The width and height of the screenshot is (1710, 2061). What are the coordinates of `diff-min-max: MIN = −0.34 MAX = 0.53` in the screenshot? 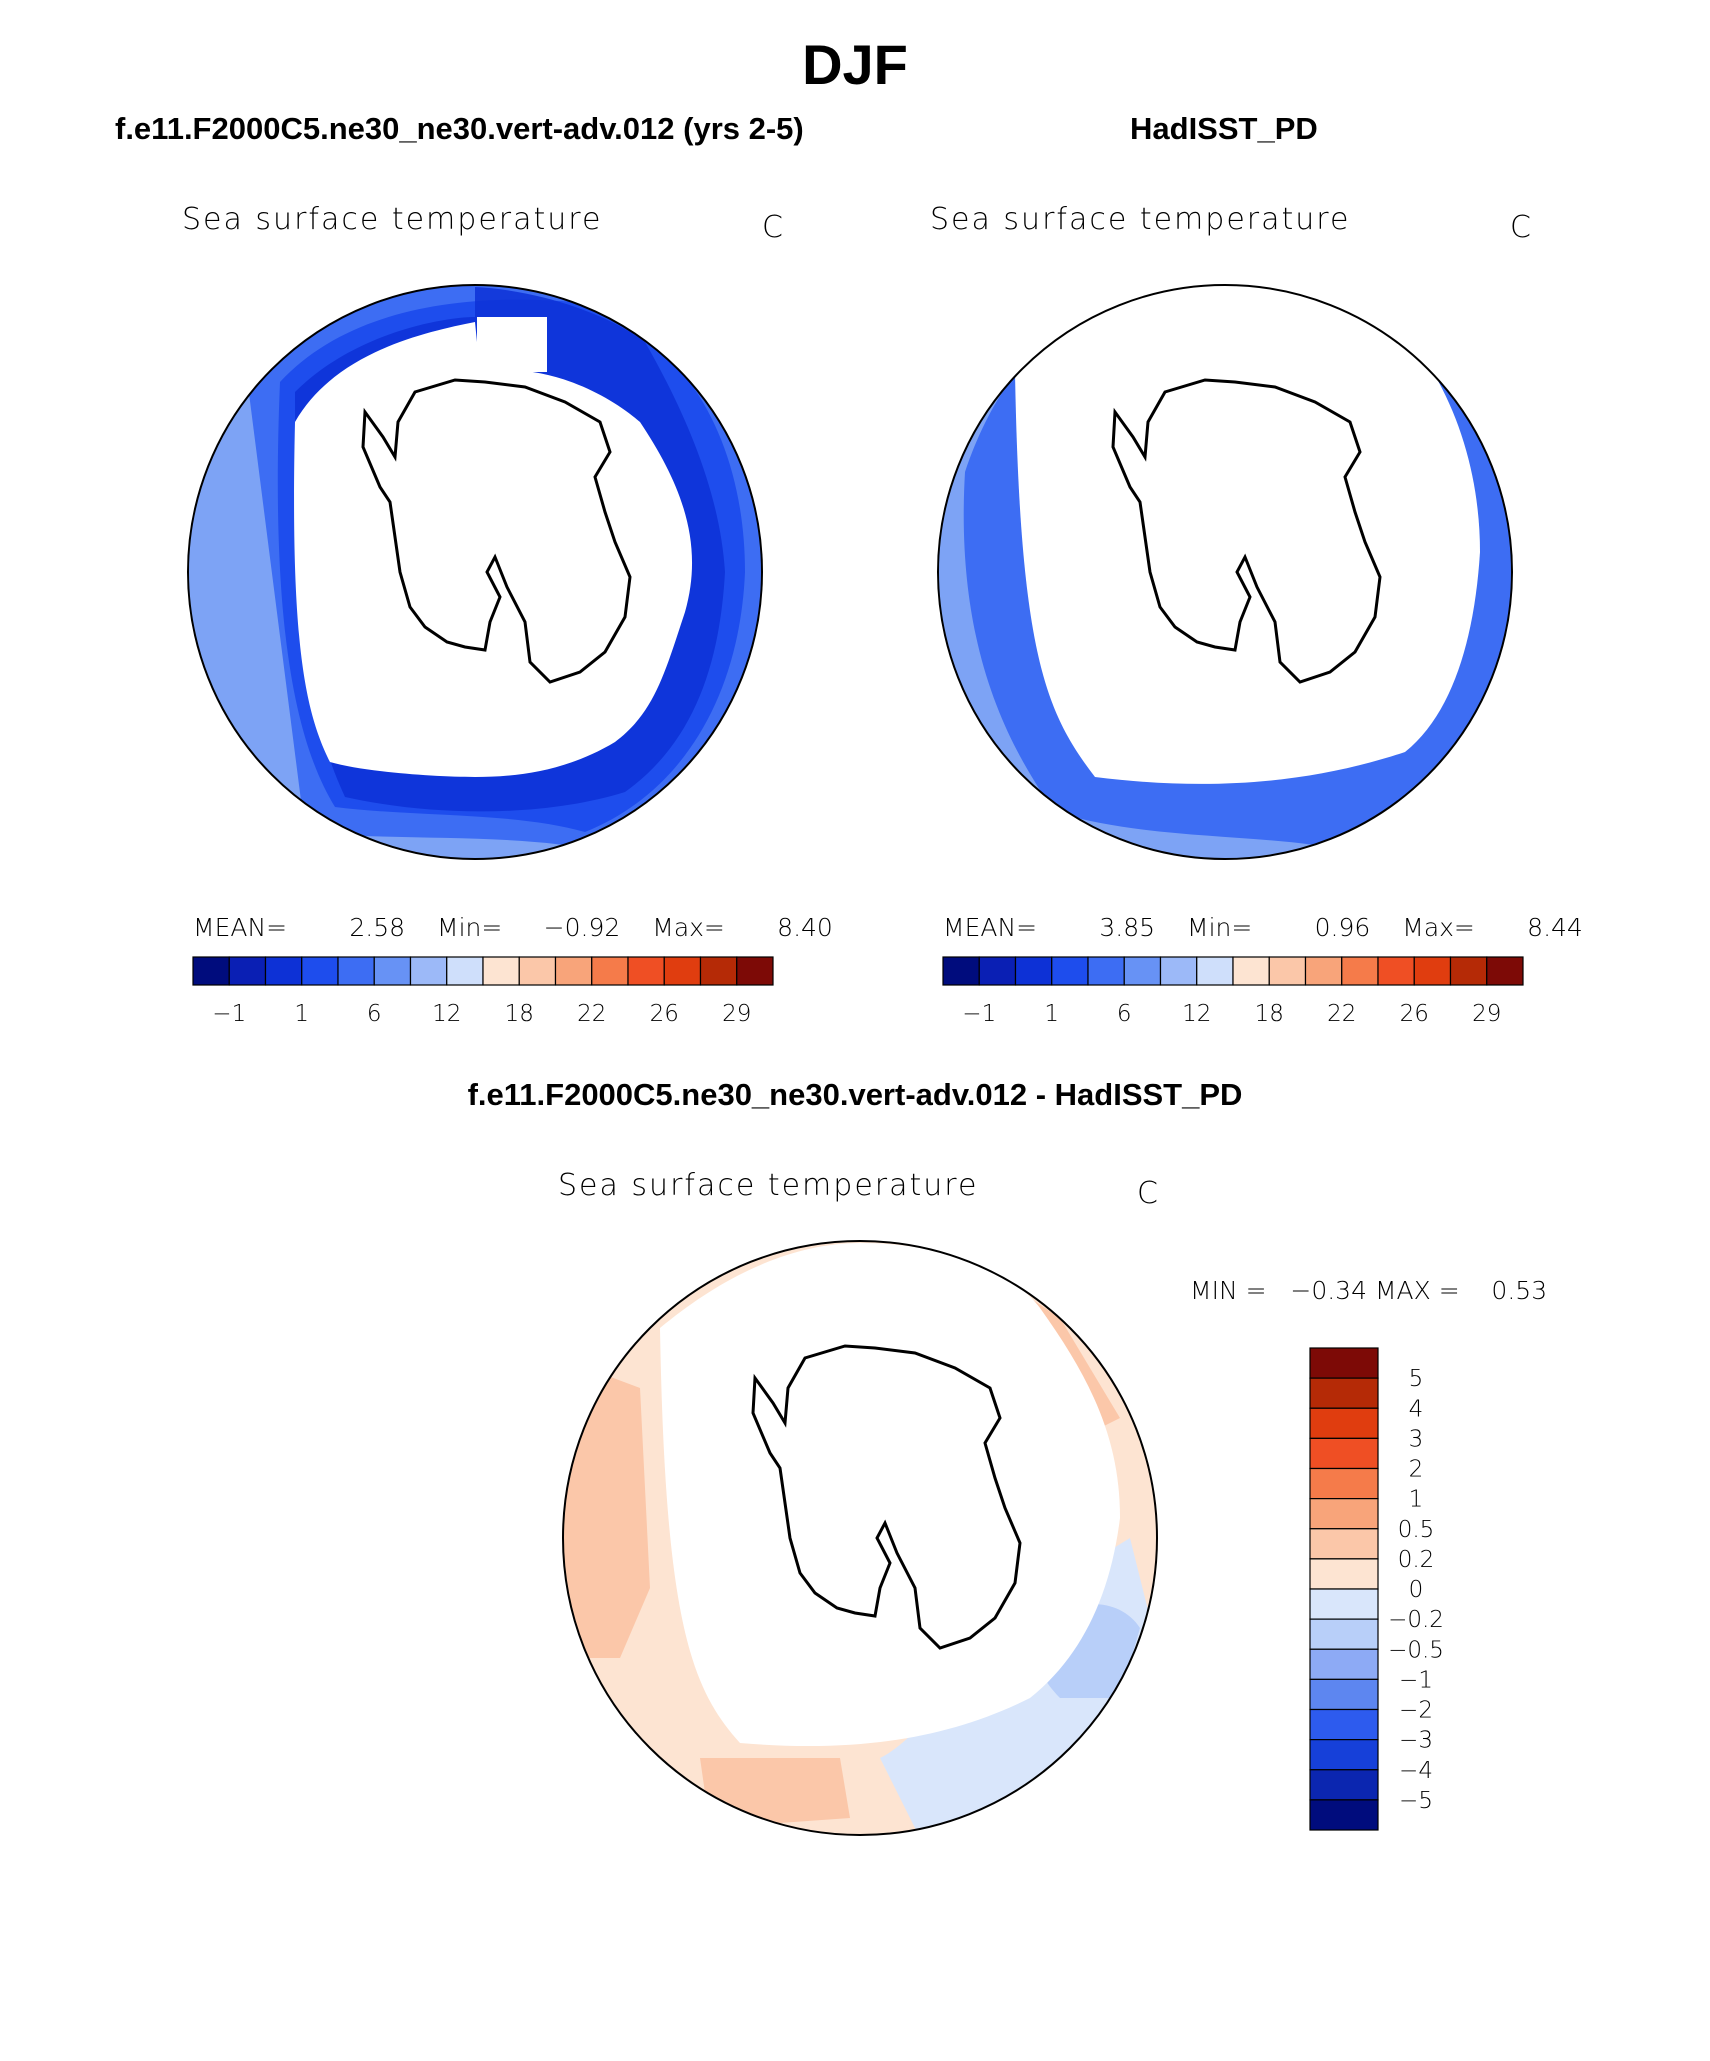 It's located at (1368, 1290).